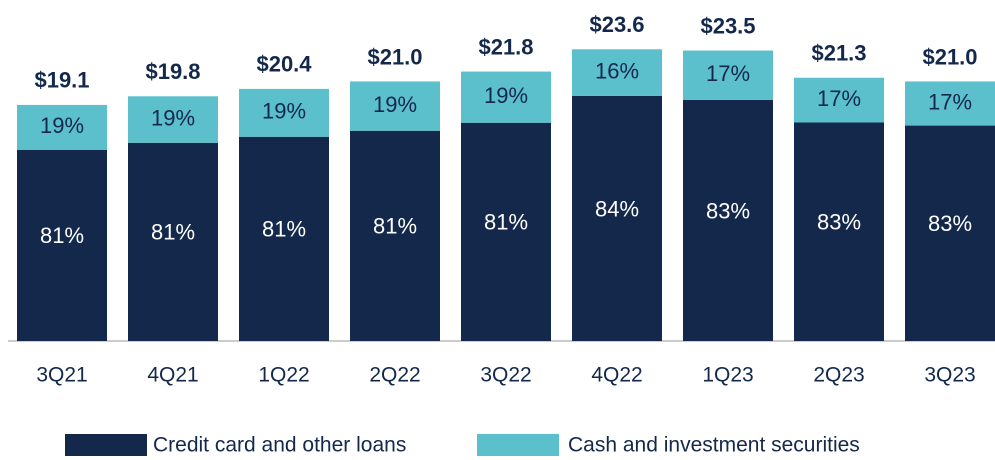  I want to click on total-label: $19.1, so click(61, 80).